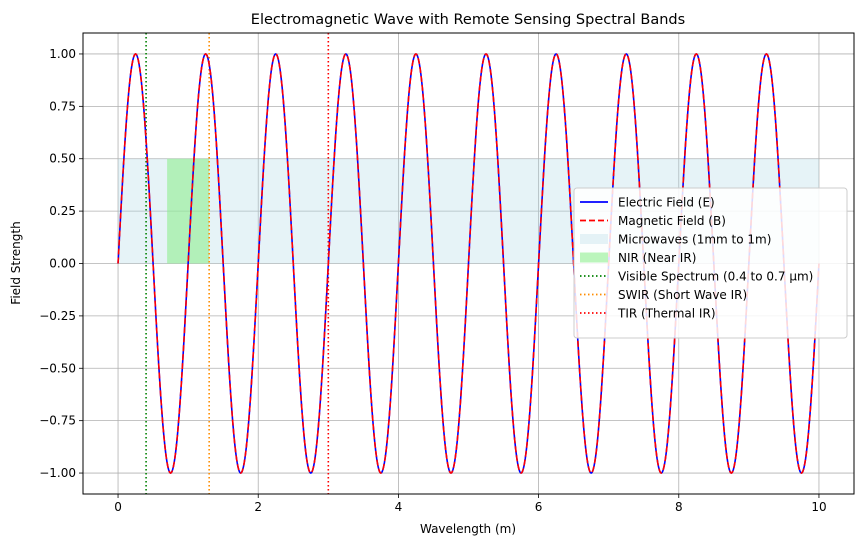 This screenshot has height=547, width=866. Describe the element at coordinates (470, 504) in the screenshot. I see `x-axis-ticks: 0 2 4 6 8 10` at that location.